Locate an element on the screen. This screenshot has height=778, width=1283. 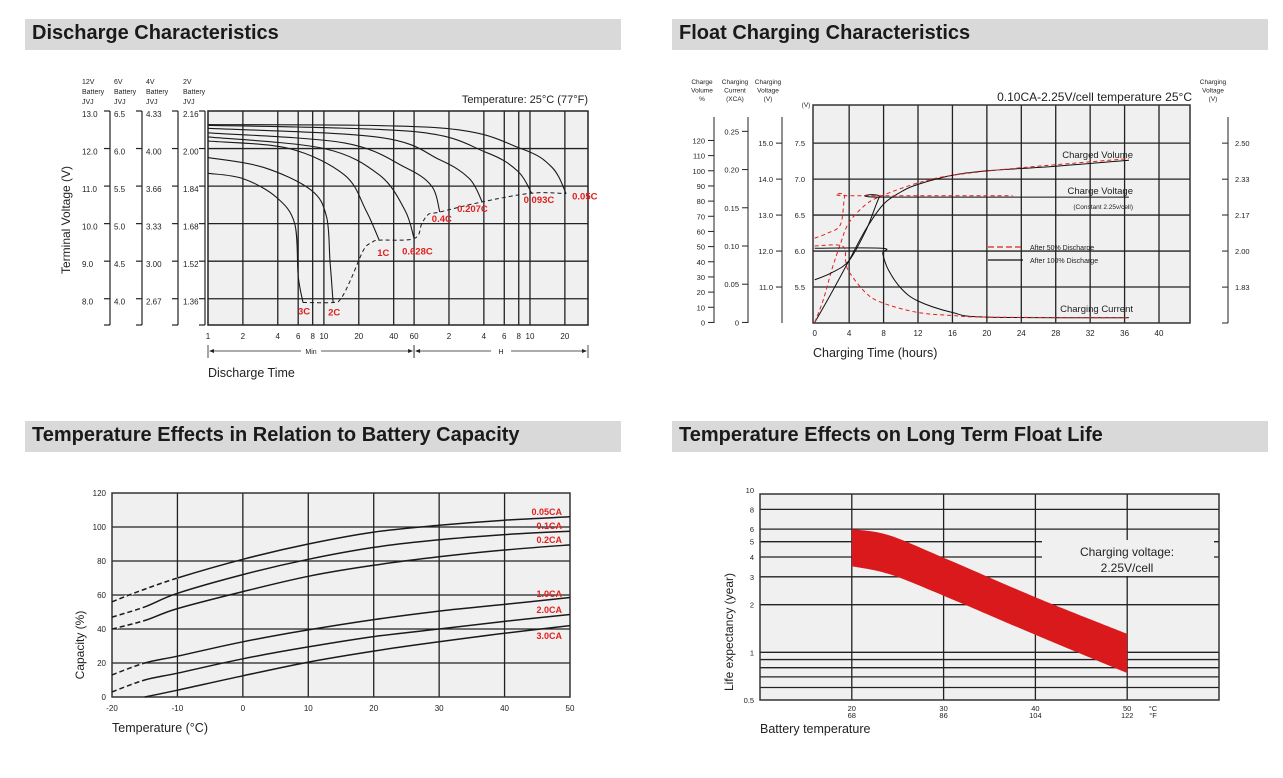
charging-current-tick-label: 0 is located at coordinates (737, 322).